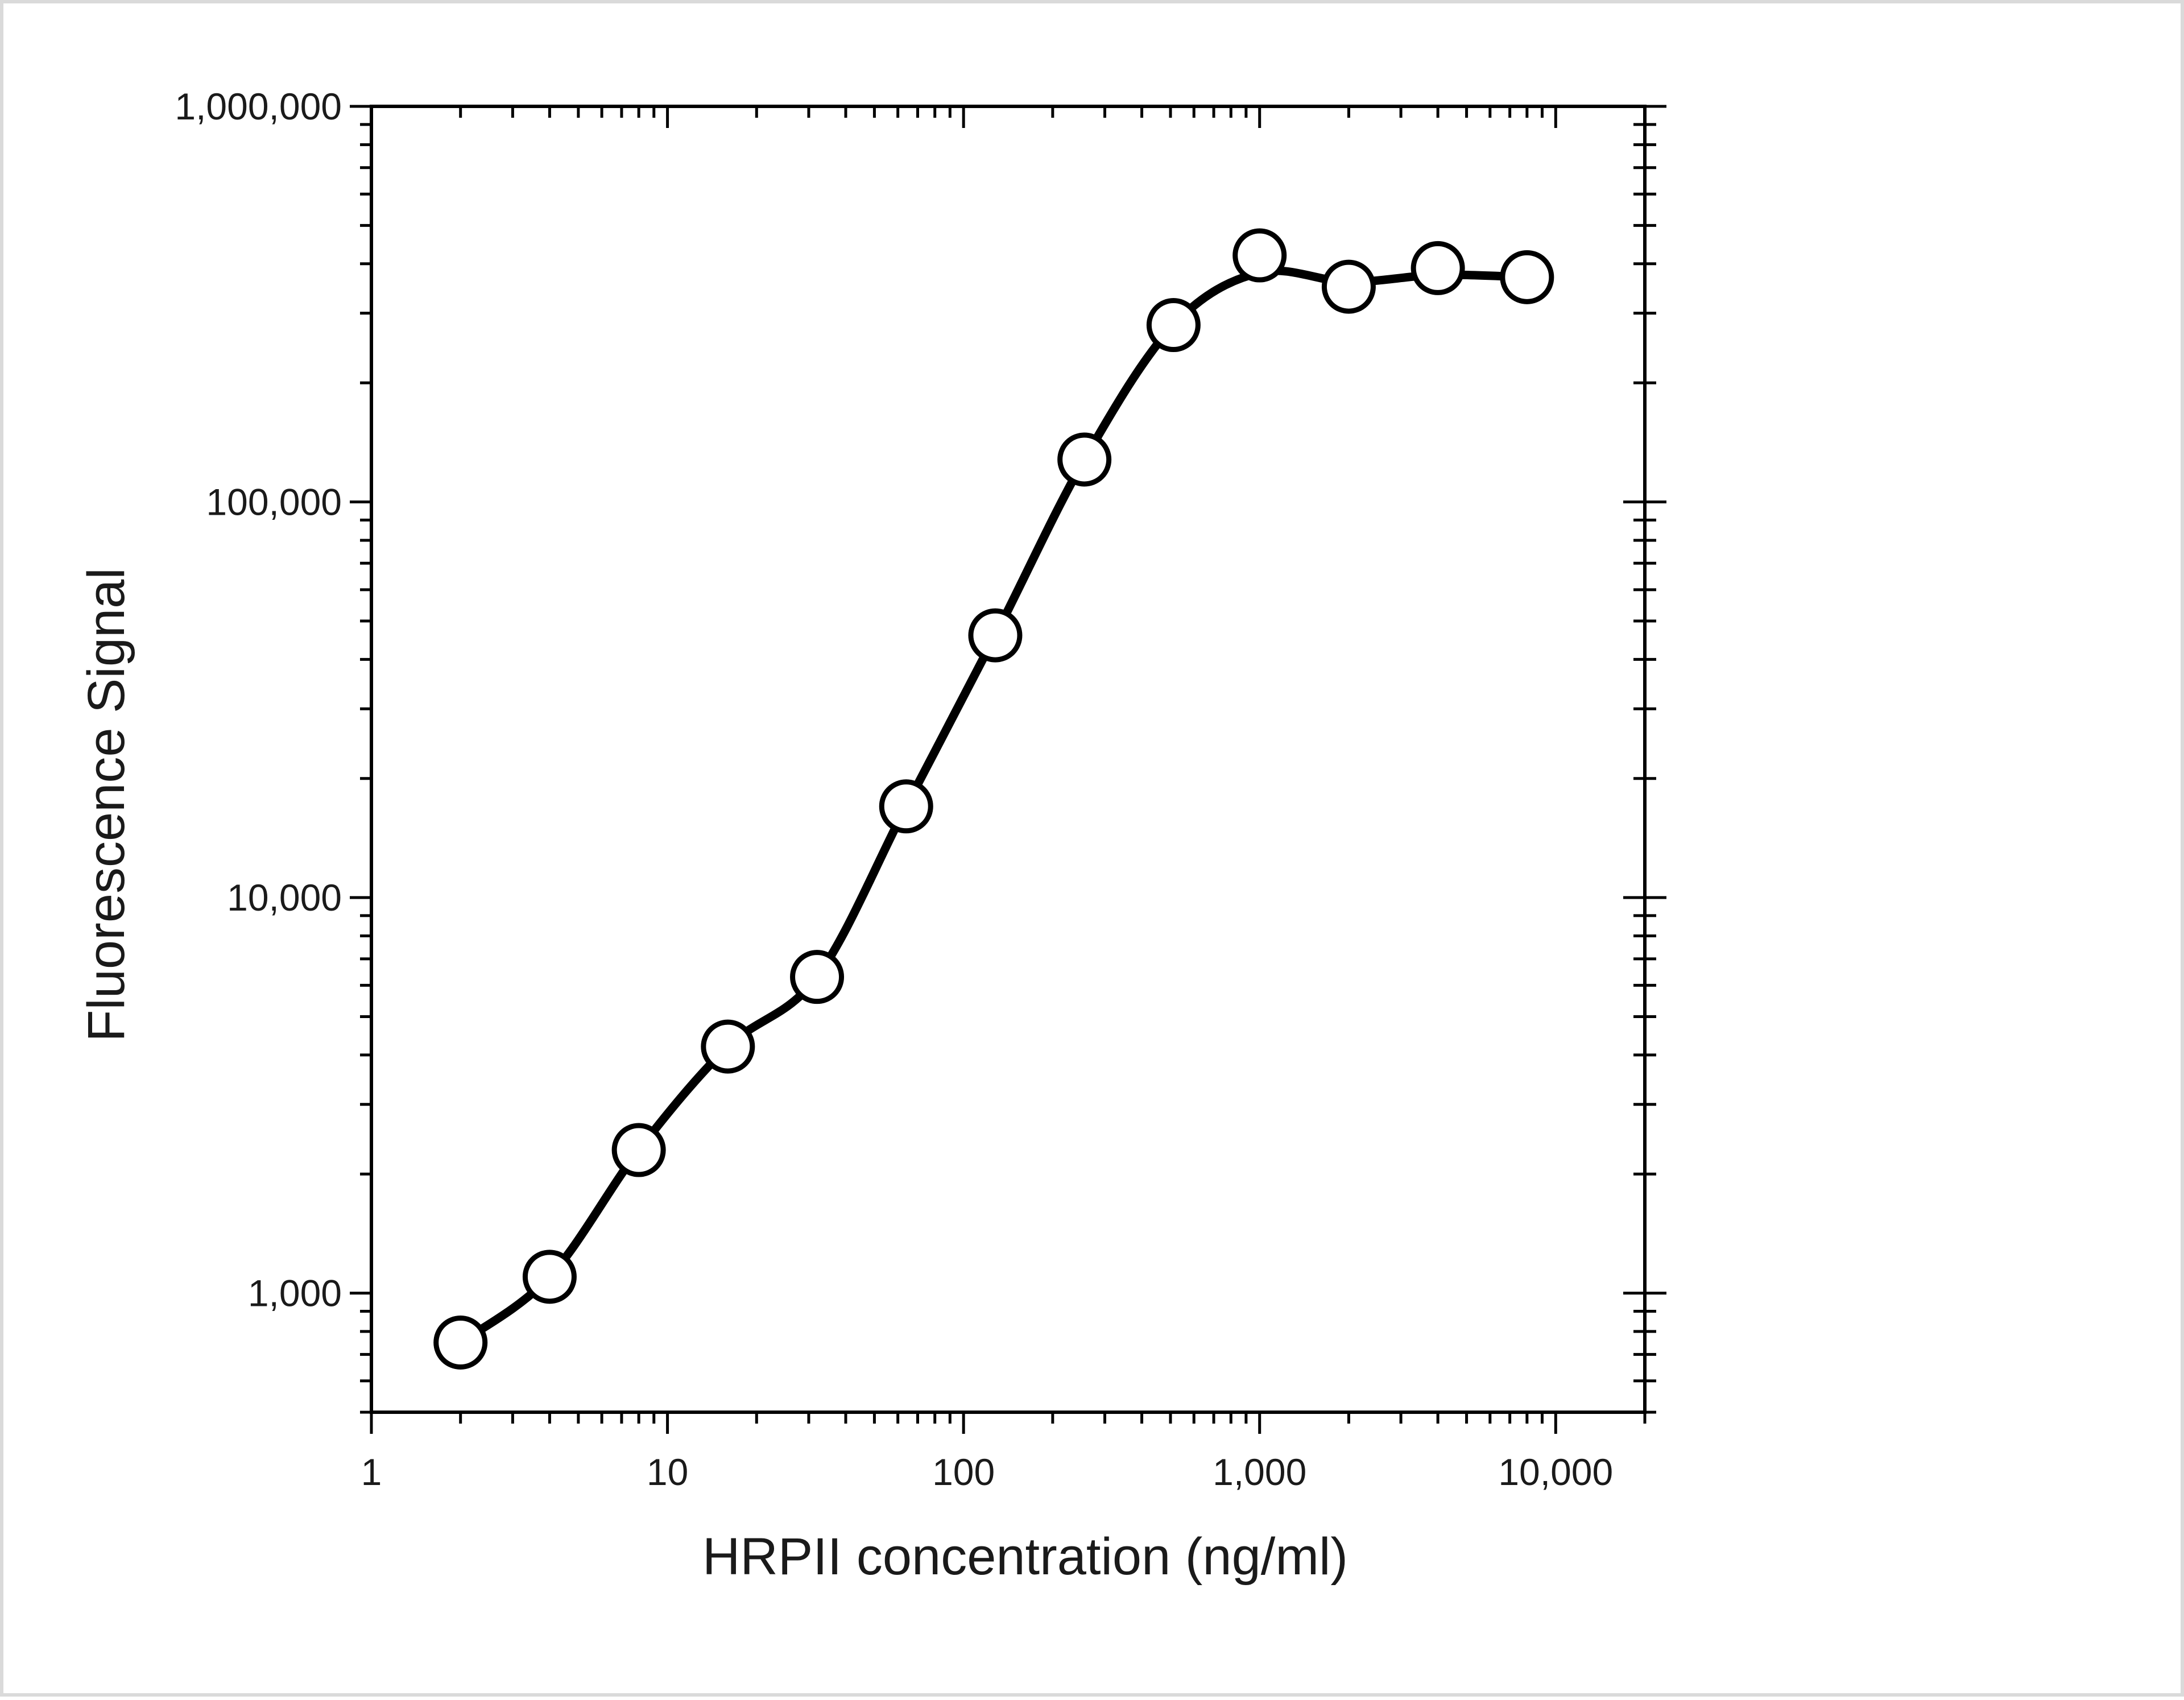 The width and height of the screenshot is (2184, 1700). Describe the element at coordinates (667, 1472) in the screenshot. I see `x-tick-label: 10` at that location.